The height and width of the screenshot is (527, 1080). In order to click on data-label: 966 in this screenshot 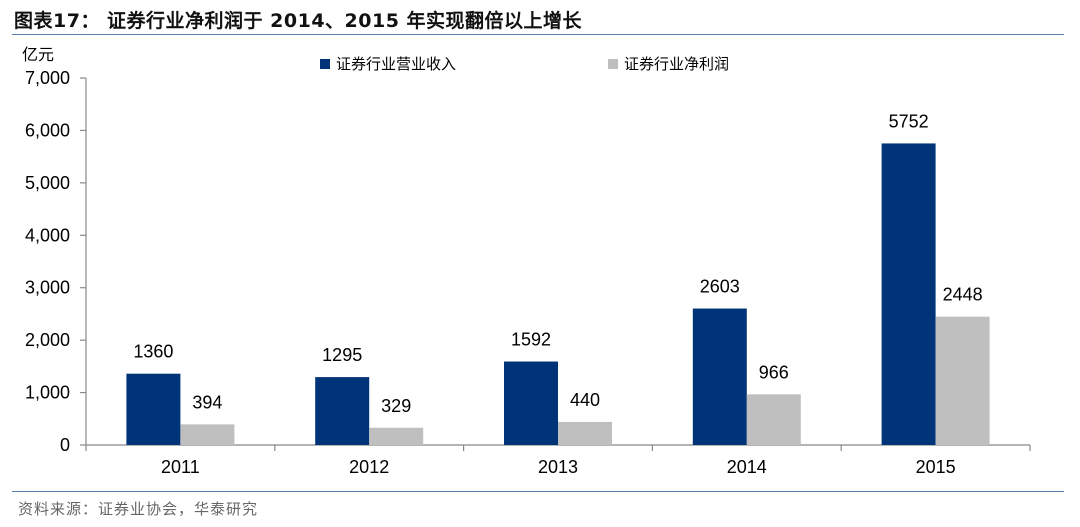, I will do `click(774, 372)`.